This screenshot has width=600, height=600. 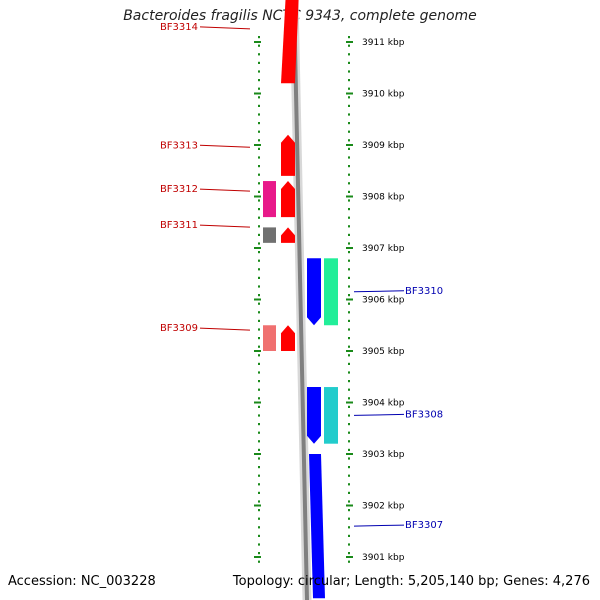 What do you see at coordinates (288, 235) in the screenshot?
I see `gene-arrow-bf3311` at bounding box center [288, 235].